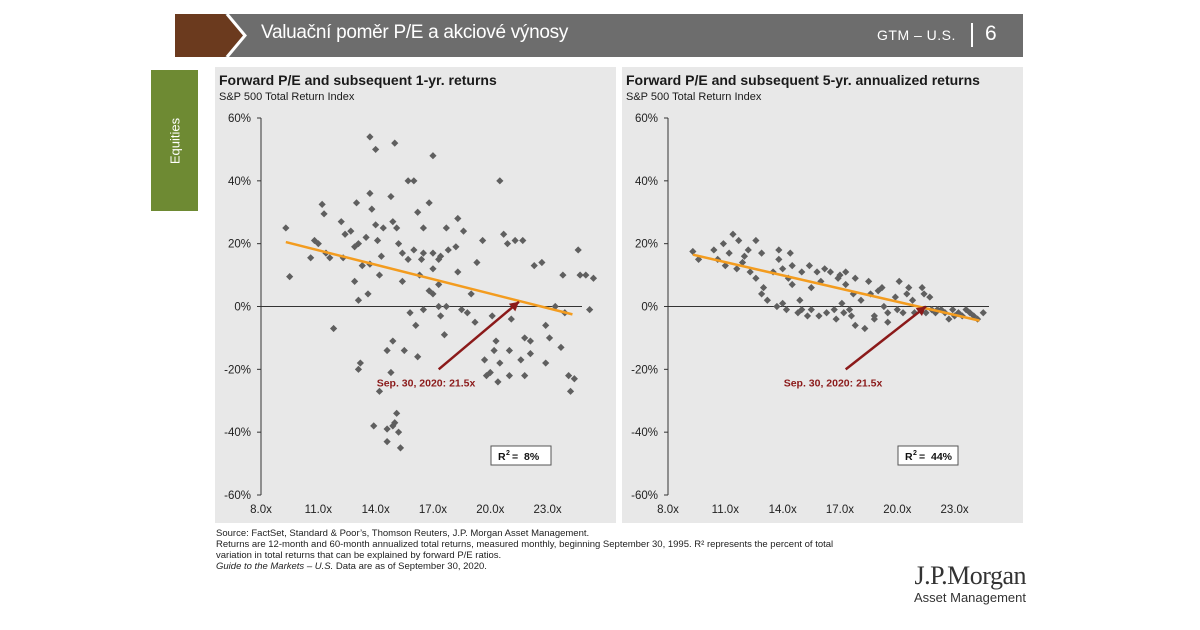  Describe the element at coordinates (941, 584) in the screenshot. I see `jpmorgan-logo: J.P.Morgan Asset Management` at that location.